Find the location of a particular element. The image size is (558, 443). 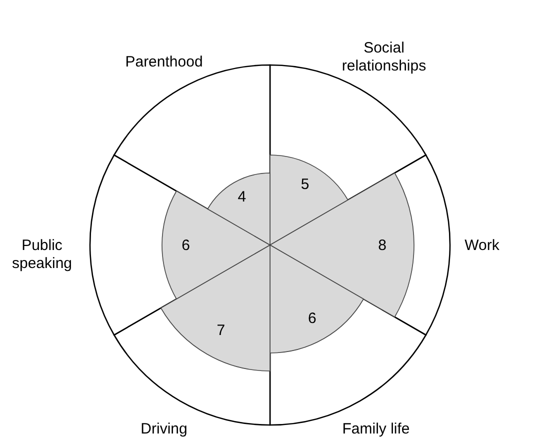

data-label: 8 is located at coordinates (382, 245).